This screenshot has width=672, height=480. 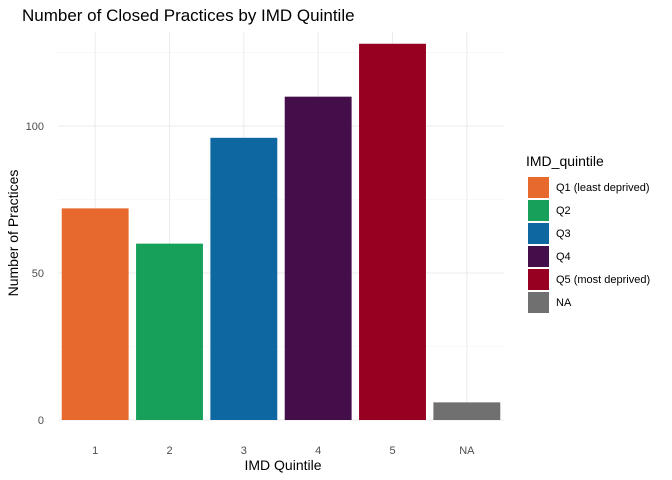 What do you see at coordinates (603, 280) in the screenshot?
I see `legend-label: Q5 (most deprived)` at bounding box center [603, 280].